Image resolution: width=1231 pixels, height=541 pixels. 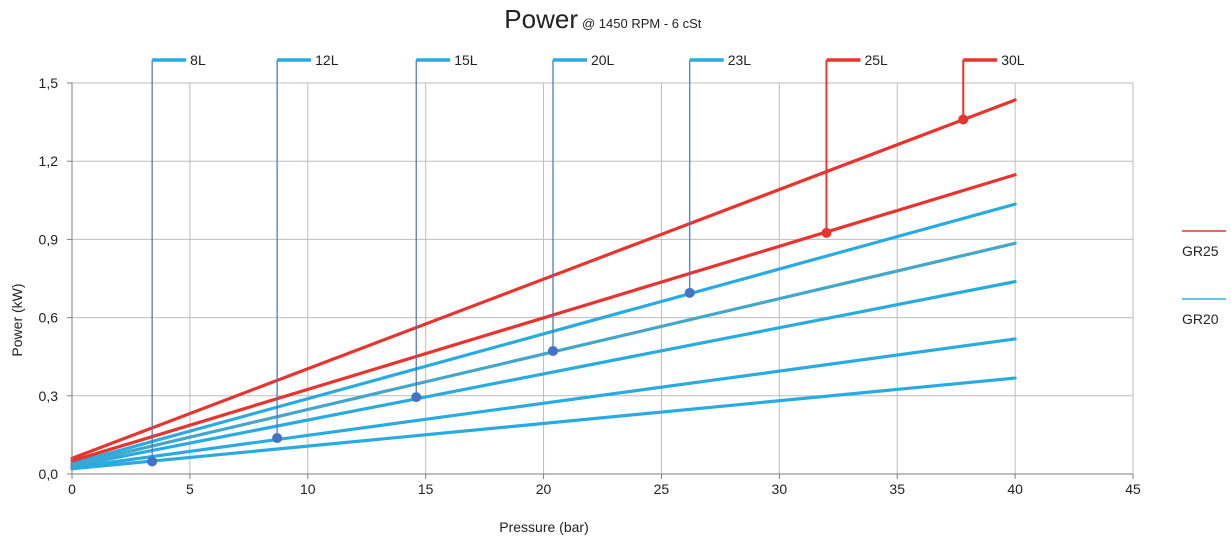 What do you see at coordinates (897, 489) in the screenshot?
I see `x-tick-label: 35` at bounding box center [897, 489].